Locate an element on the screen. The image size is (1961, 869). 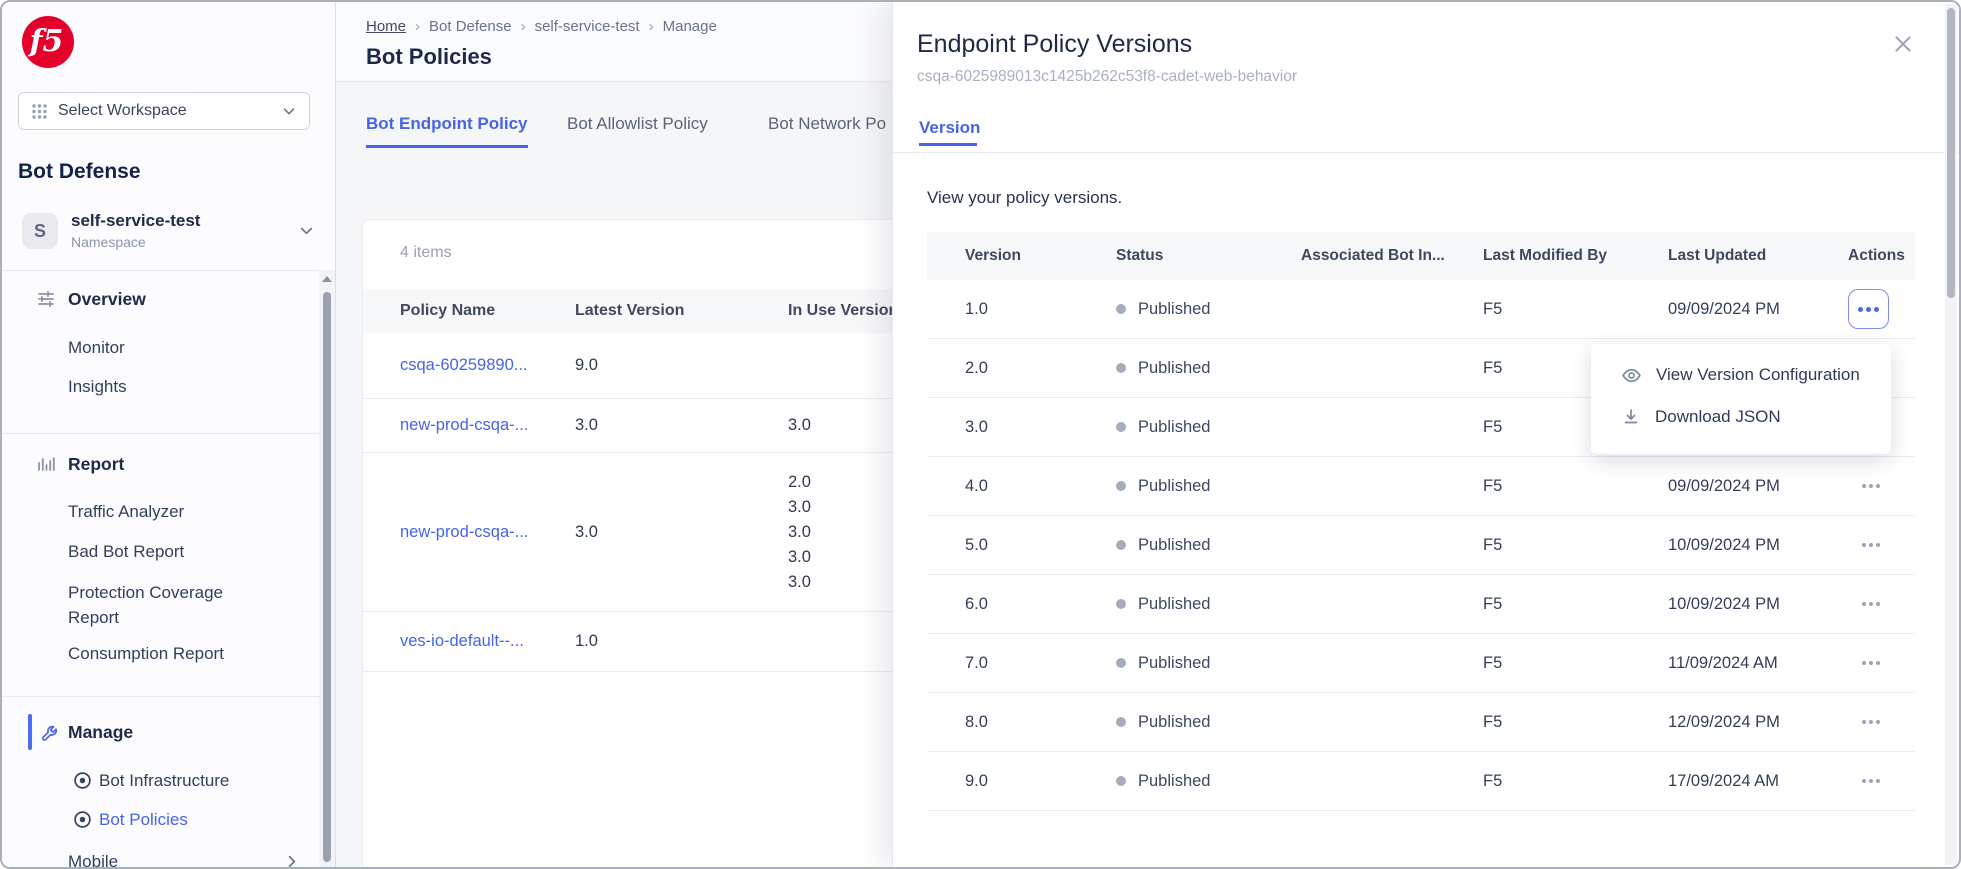
sidebar-item-bot-infrastructure: Bot Infrastructure is located at coordinates (164, 780).